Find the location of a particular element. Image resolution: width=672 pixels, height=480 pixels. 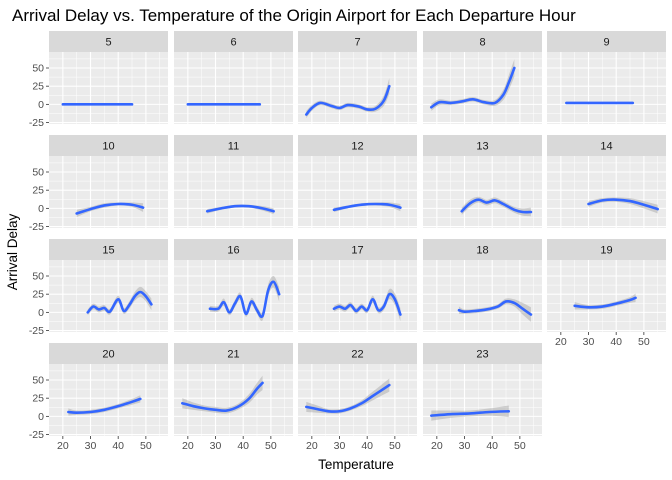

facet-panel-18: 18 is located at coordinates (482, 285).